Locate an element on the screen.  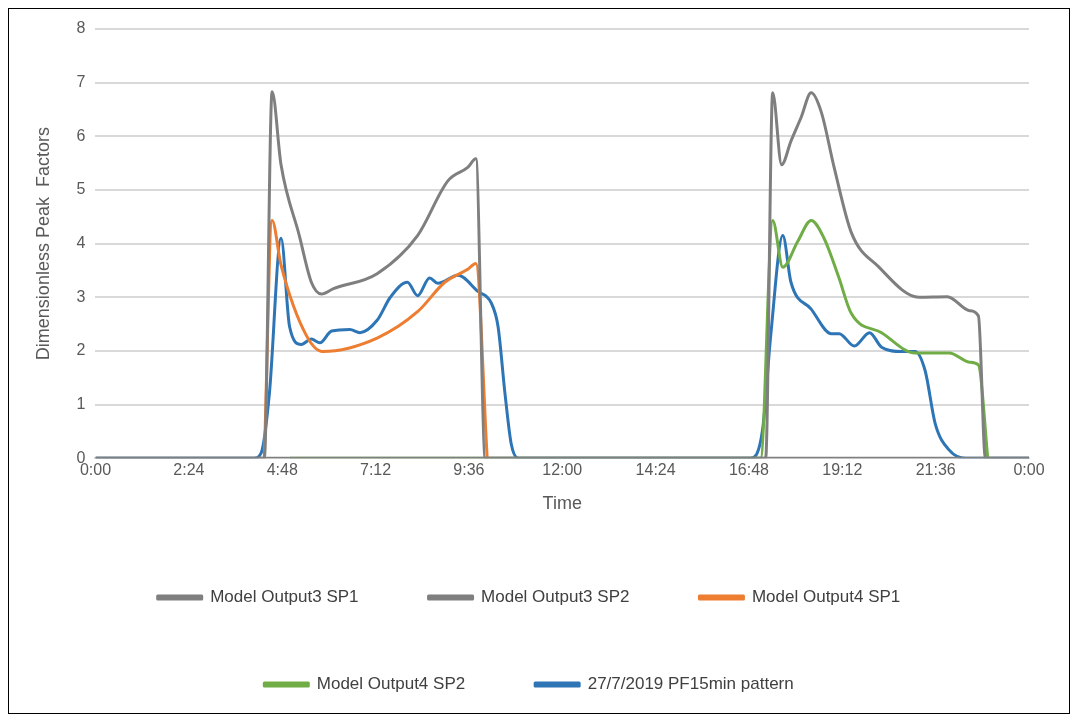
y-tick-label: 4 is located at coordinates (81, 243).